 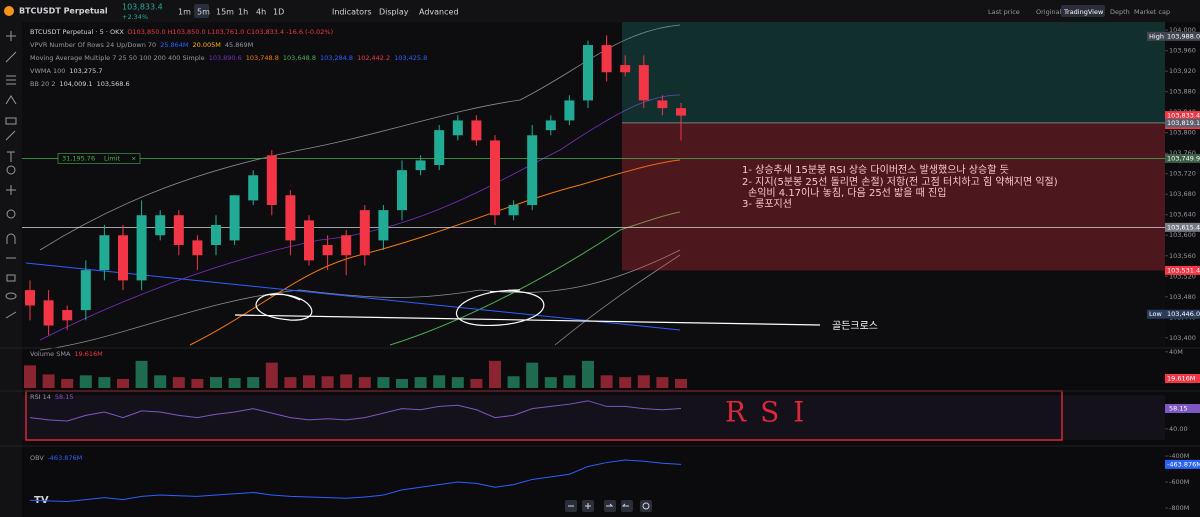 I want to click on symbol: BTCUSDT Perpetual, so click(x=63, y=11).